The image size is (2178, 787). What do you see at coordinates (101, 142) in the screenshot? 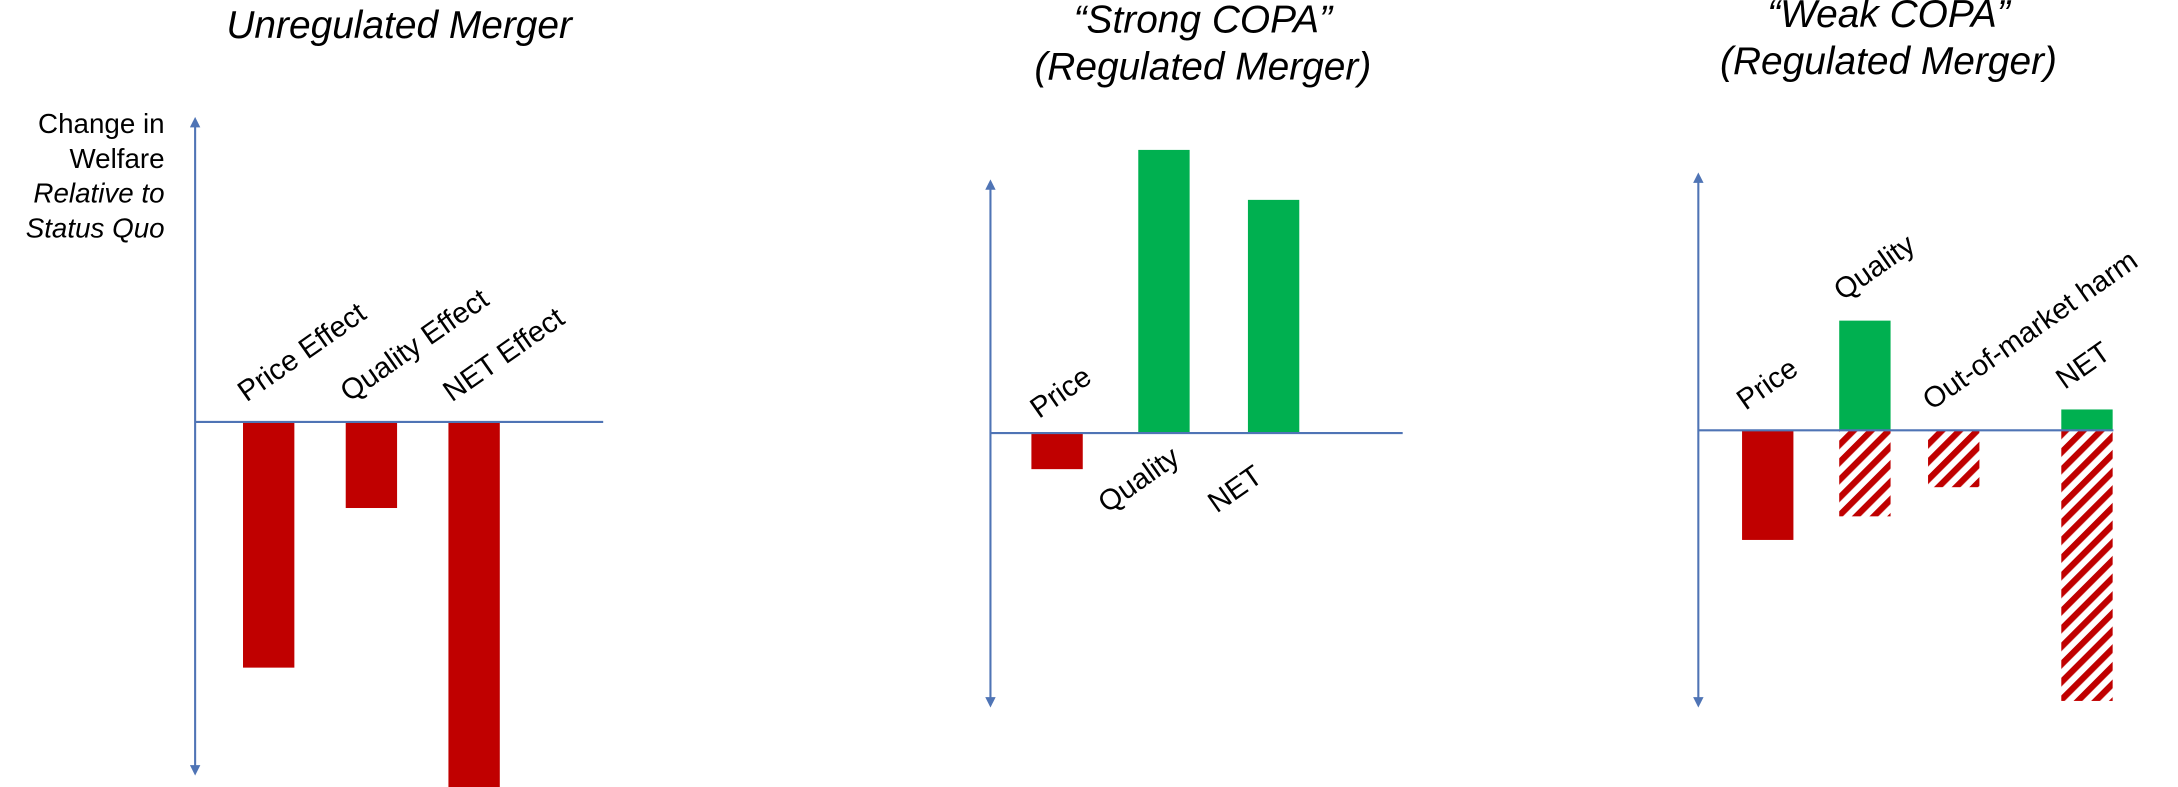
I see `y-label-text: Change in Welfare` at bounding box center [101, 142].